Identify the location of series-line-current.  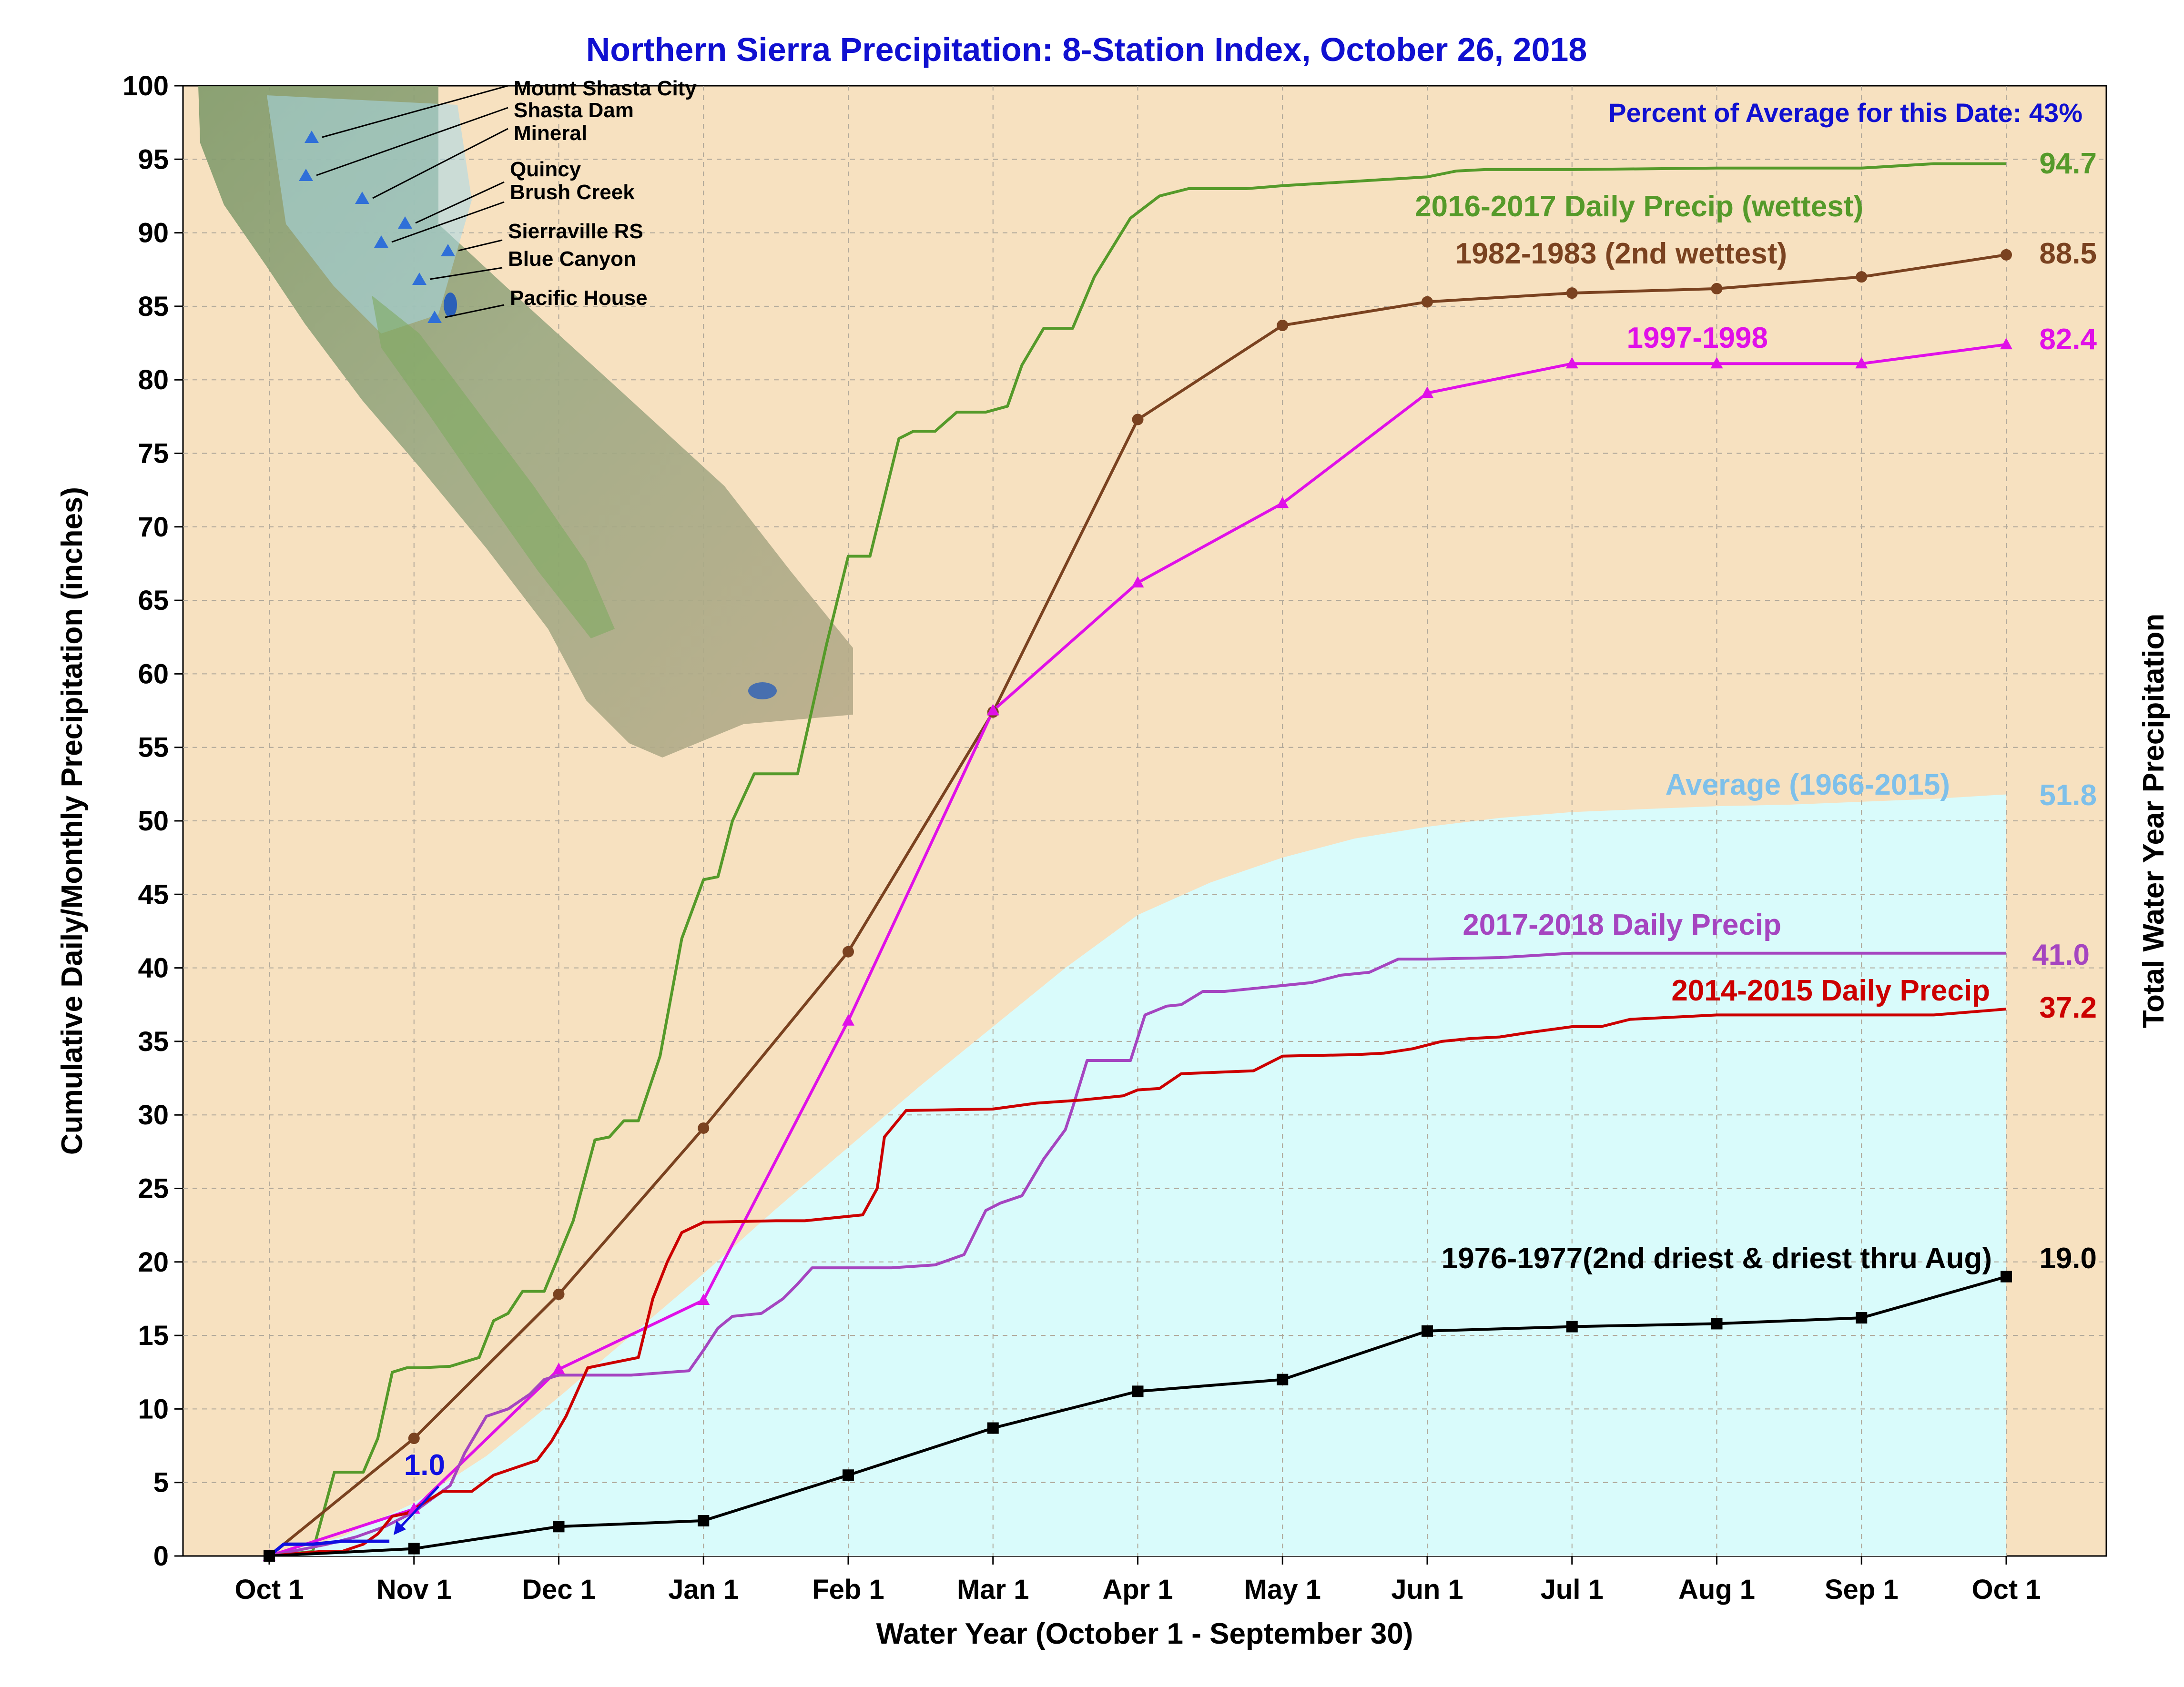
(329, 1547).